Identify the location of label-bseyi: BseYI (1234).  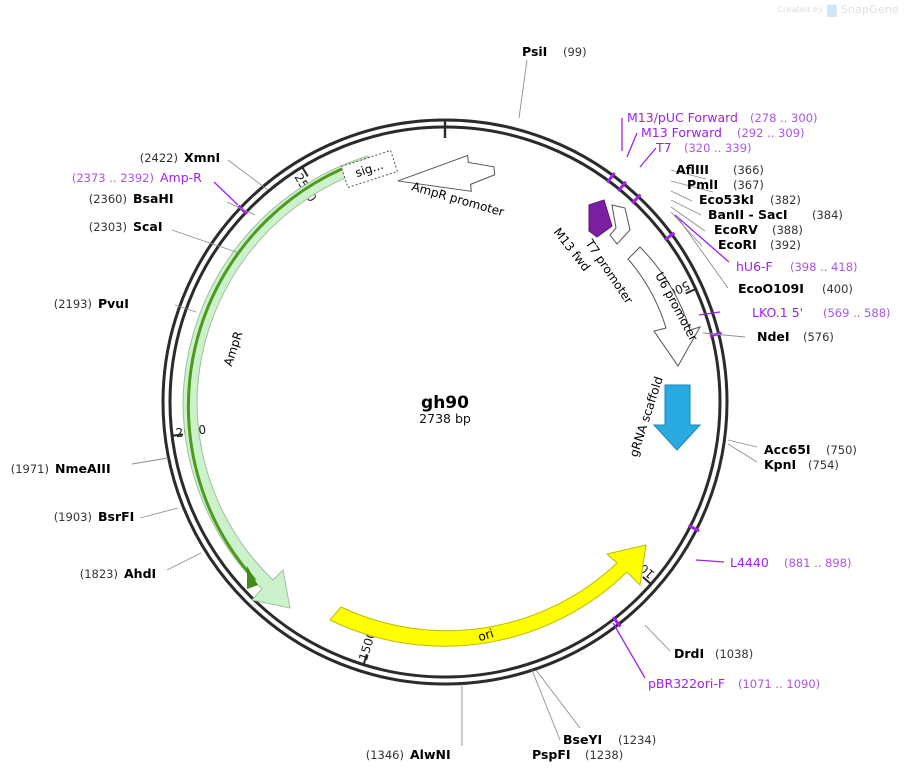
(609, 739).